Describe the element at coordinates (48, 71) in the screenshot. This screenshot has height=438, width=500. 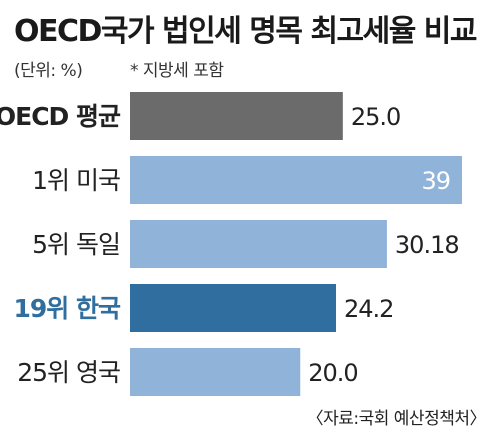
I see `unit-label: (단위: %)` at that location.